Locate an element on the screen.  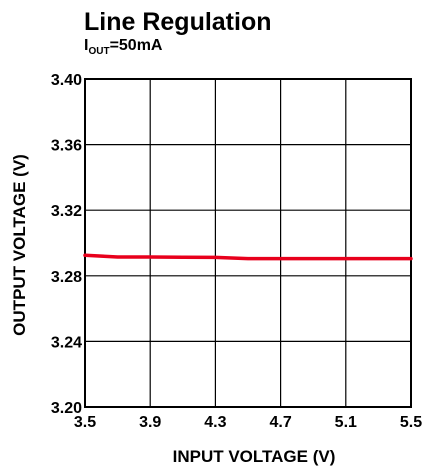
x-tick-label: 3.5 is located at coordinates (85, 422).